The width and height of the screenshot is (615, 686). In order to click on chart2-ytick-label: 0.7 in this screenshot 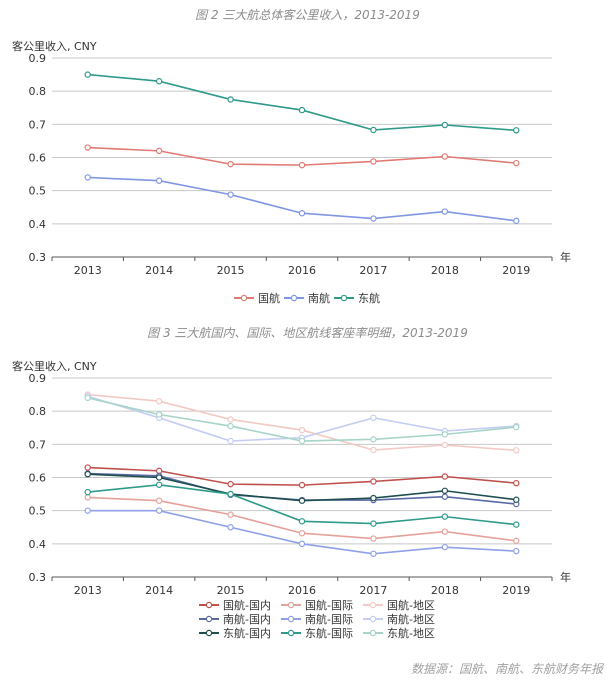, I will do `click(38, 444)`.